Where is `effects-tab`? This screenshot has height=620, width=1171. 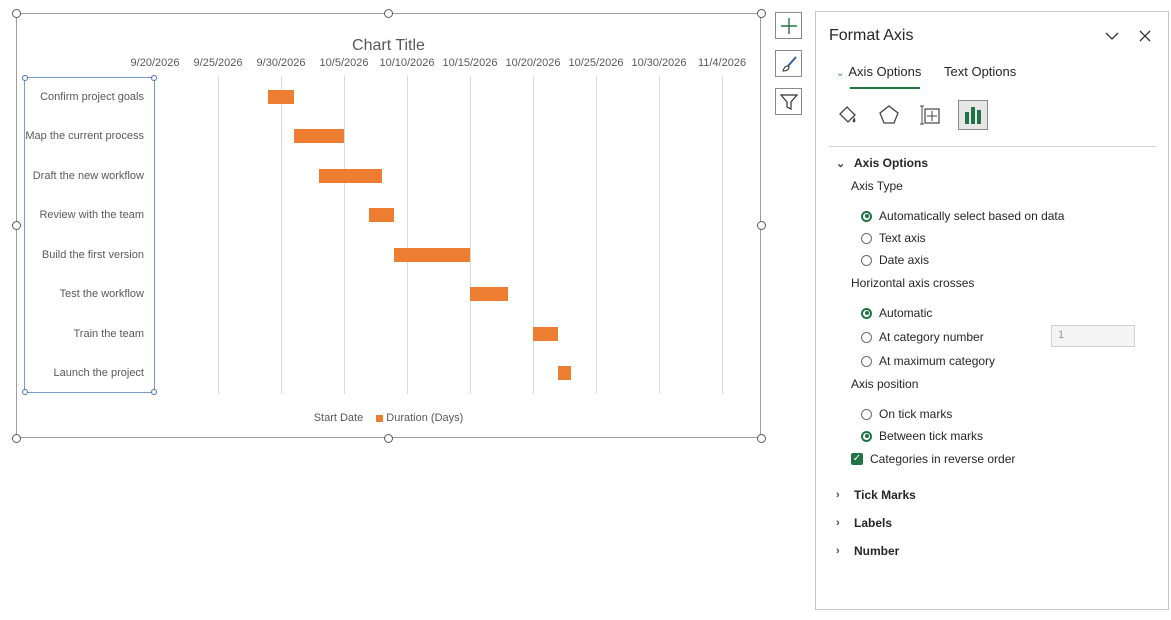 effects-tab is located at coordinates (889, 115).